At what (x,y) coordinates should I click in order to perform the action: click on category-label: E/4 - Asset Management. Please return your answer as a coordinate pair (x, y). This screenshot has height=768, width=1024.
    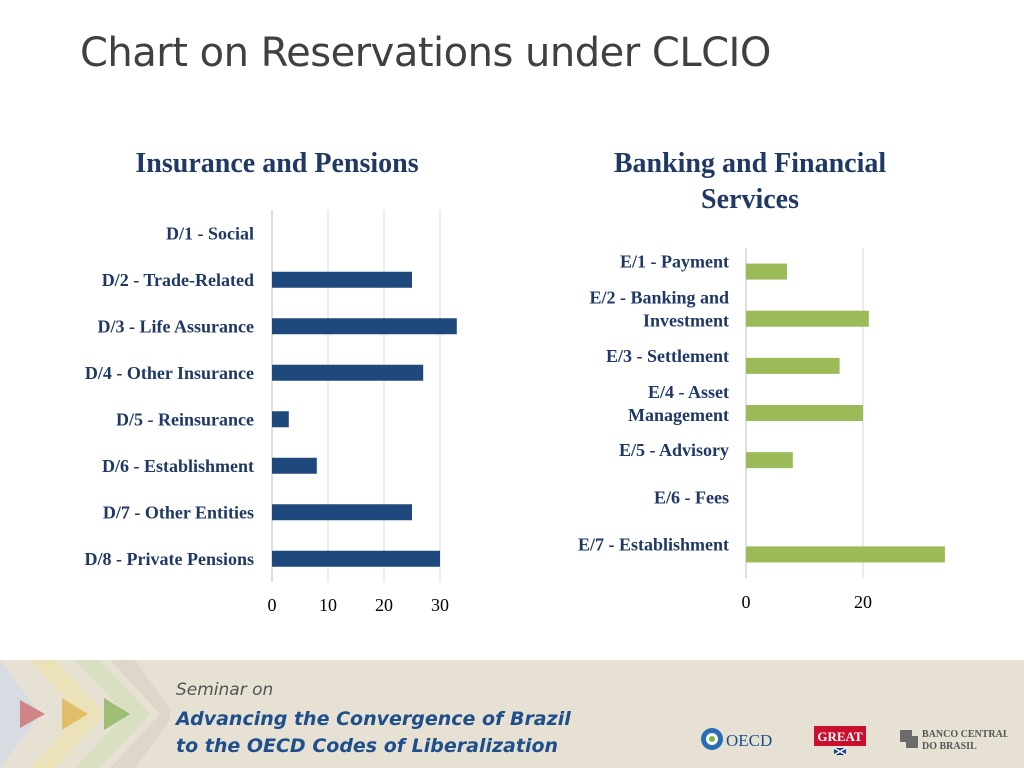
    Looking at the image, I should click on (678, 403).